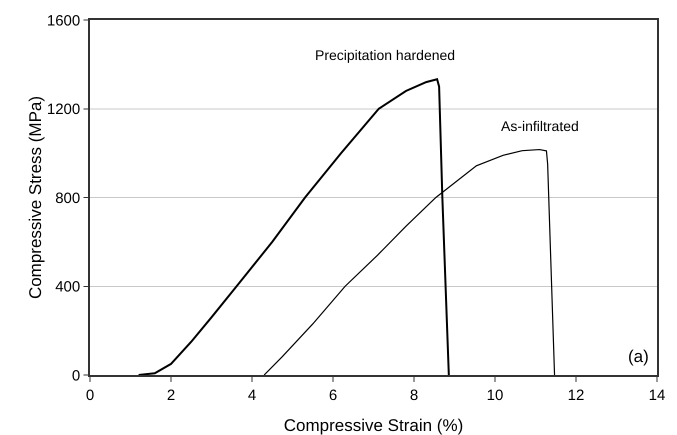 This screenshot has height=435, width=677. Describe the element at coordinates (67, 198) in the screenshot. I see `y-tick-label: 800` at that location.